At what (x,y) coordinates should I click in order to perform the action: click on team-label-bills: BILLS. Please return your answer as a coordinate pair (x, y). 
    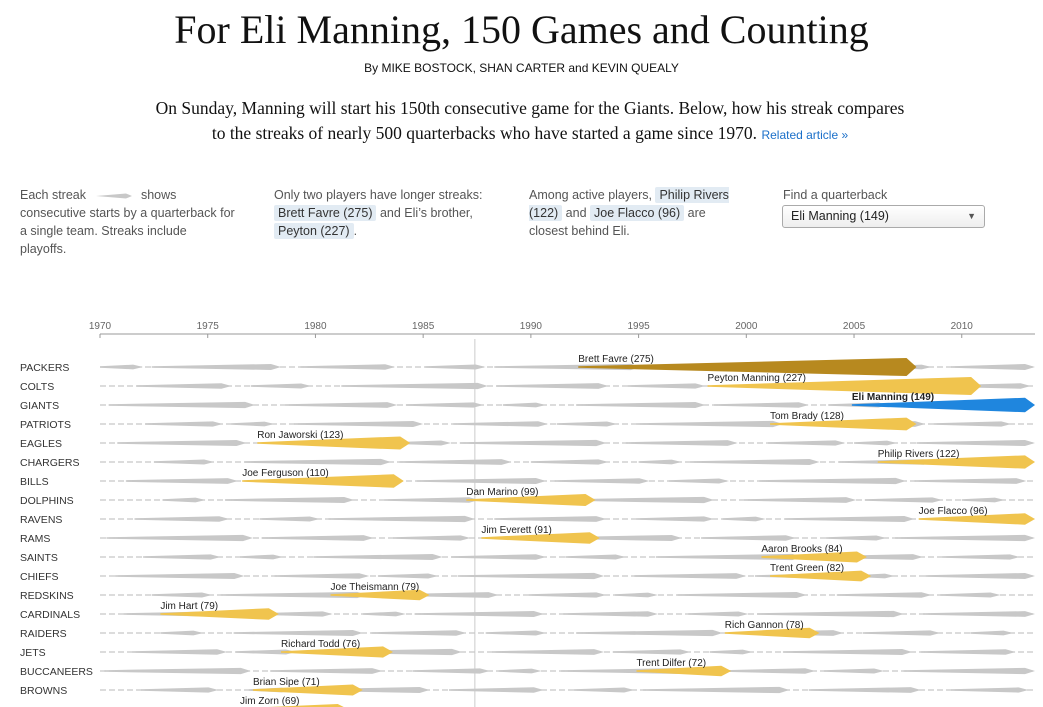
    Looking at the image, I should click on (34, 482).